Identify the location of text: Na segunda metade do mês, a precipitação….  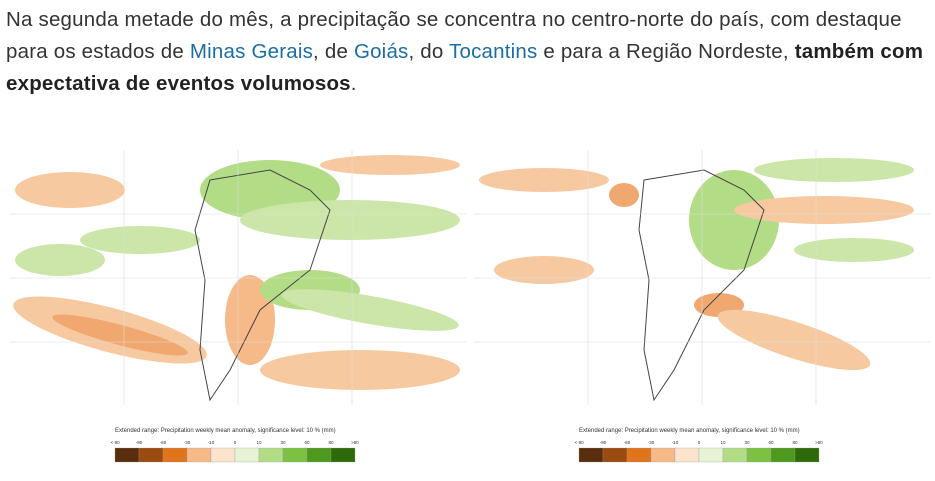
(454, 35).